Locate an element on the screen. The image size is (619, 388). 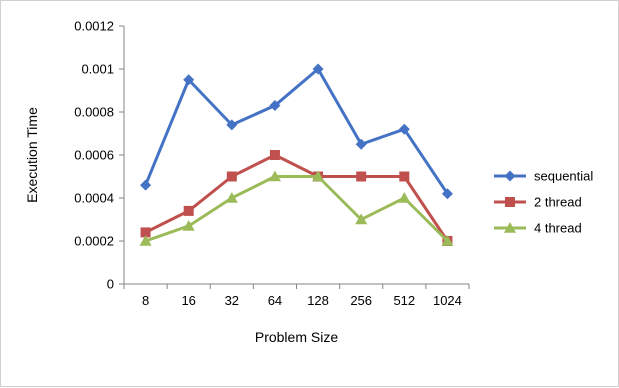
y-tick-label: 0.0008 is located at coordinates (94, 112).